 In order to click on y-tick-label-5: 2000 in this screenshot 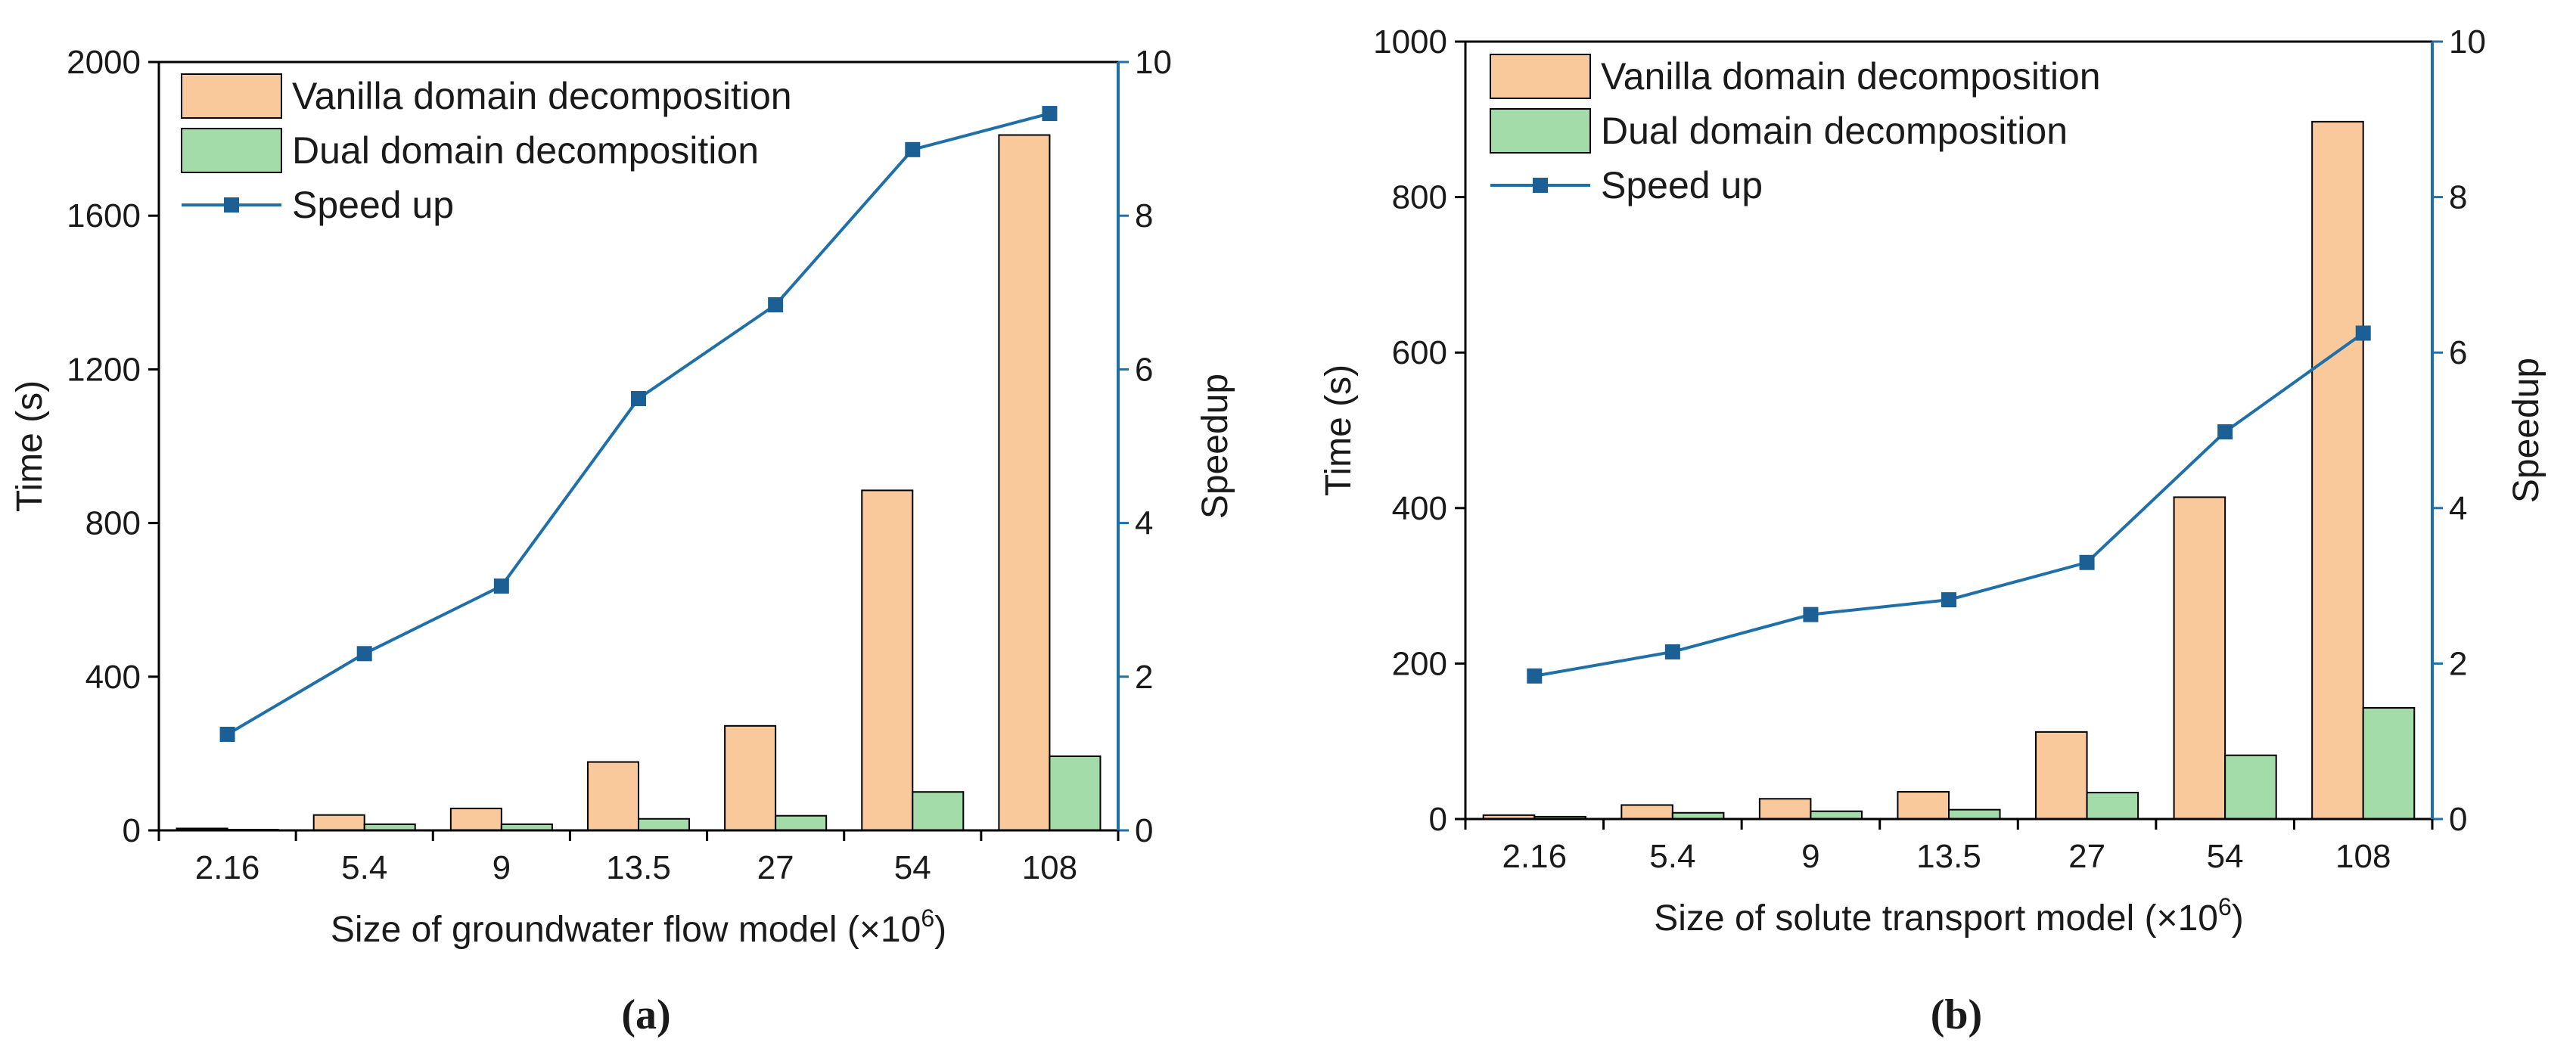, I will do `click(104, 63)`.